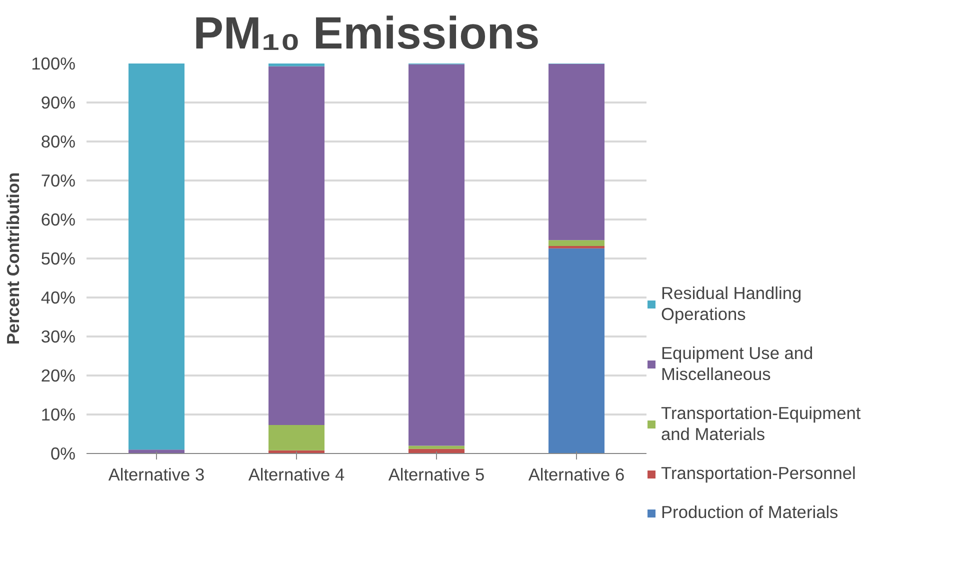 Image resolution: width=961 pixels, height=580 pixels. I want to click on y-axis-title: Percent Contribution, so click(13, 258).